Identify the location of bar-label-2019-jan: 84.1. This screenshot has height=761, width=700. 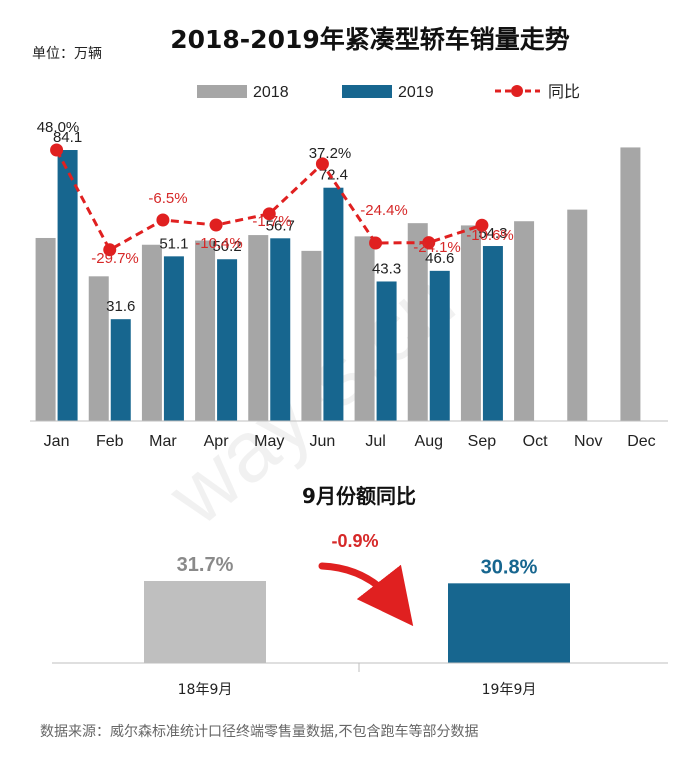
(67, 137).